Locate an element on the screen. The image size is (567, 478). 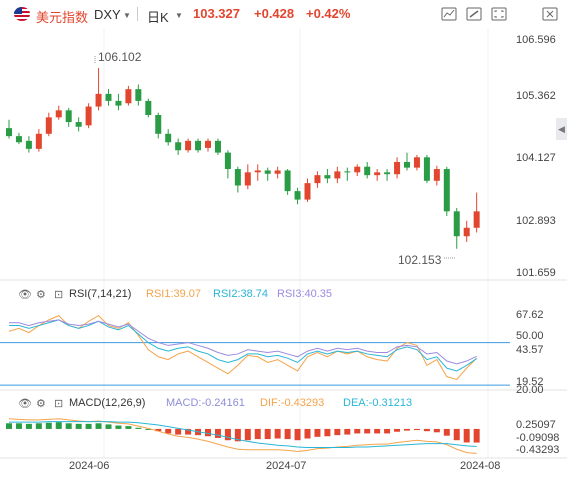
last-price: 103.327 is located at coordinates (216, 13).